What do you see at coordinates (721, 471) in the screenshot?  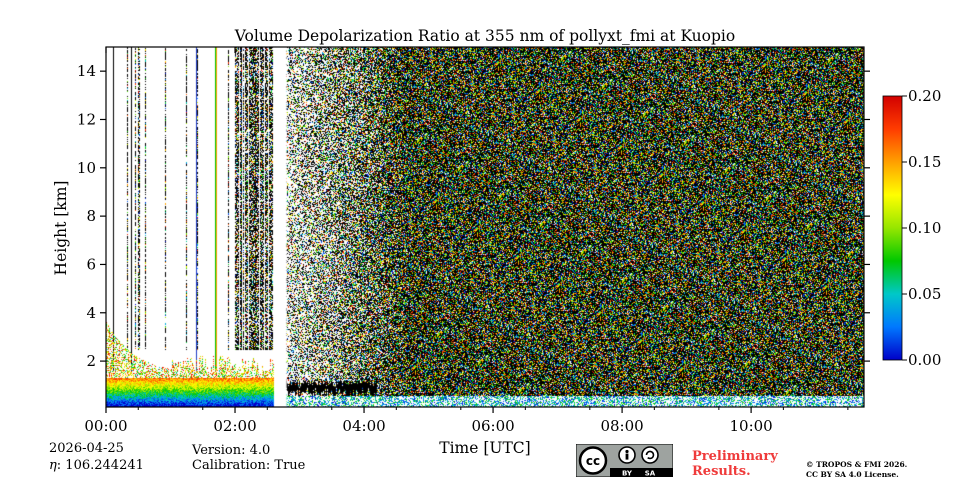 I see `preliminary-line-2: Results.` at bounding box center [721, 471].